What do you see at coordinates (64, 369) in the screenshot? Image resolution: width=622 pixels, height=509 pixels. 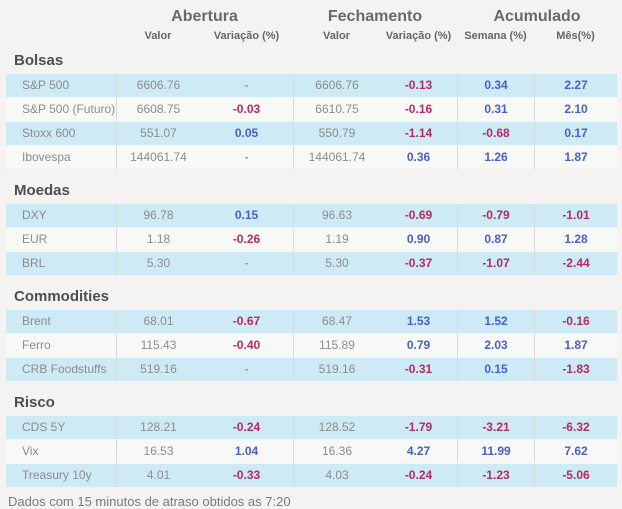 I see `row-label: CRB Foodstuffs` at bounding box center [64, 369].